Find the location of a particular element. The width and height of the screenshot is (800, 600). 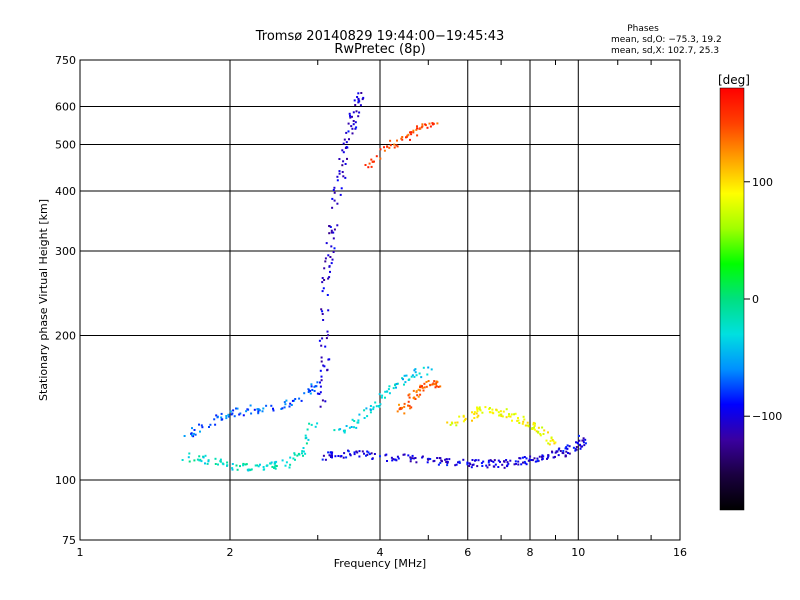

x-tick-label: 4 is located at coordinates (380, 552).